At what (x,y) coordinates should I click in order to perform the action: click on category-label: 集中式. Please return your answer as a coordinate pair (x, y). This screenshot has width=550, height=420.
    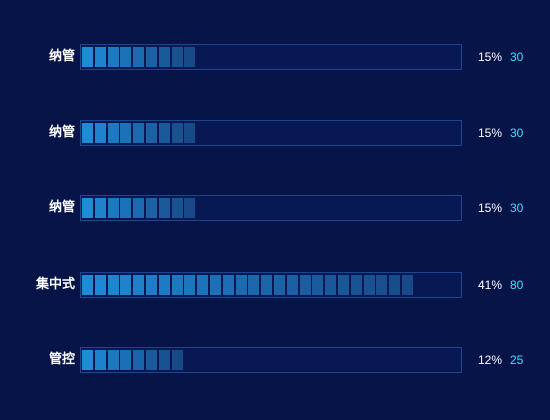
    Looking at the image, I should click on (55, 284).